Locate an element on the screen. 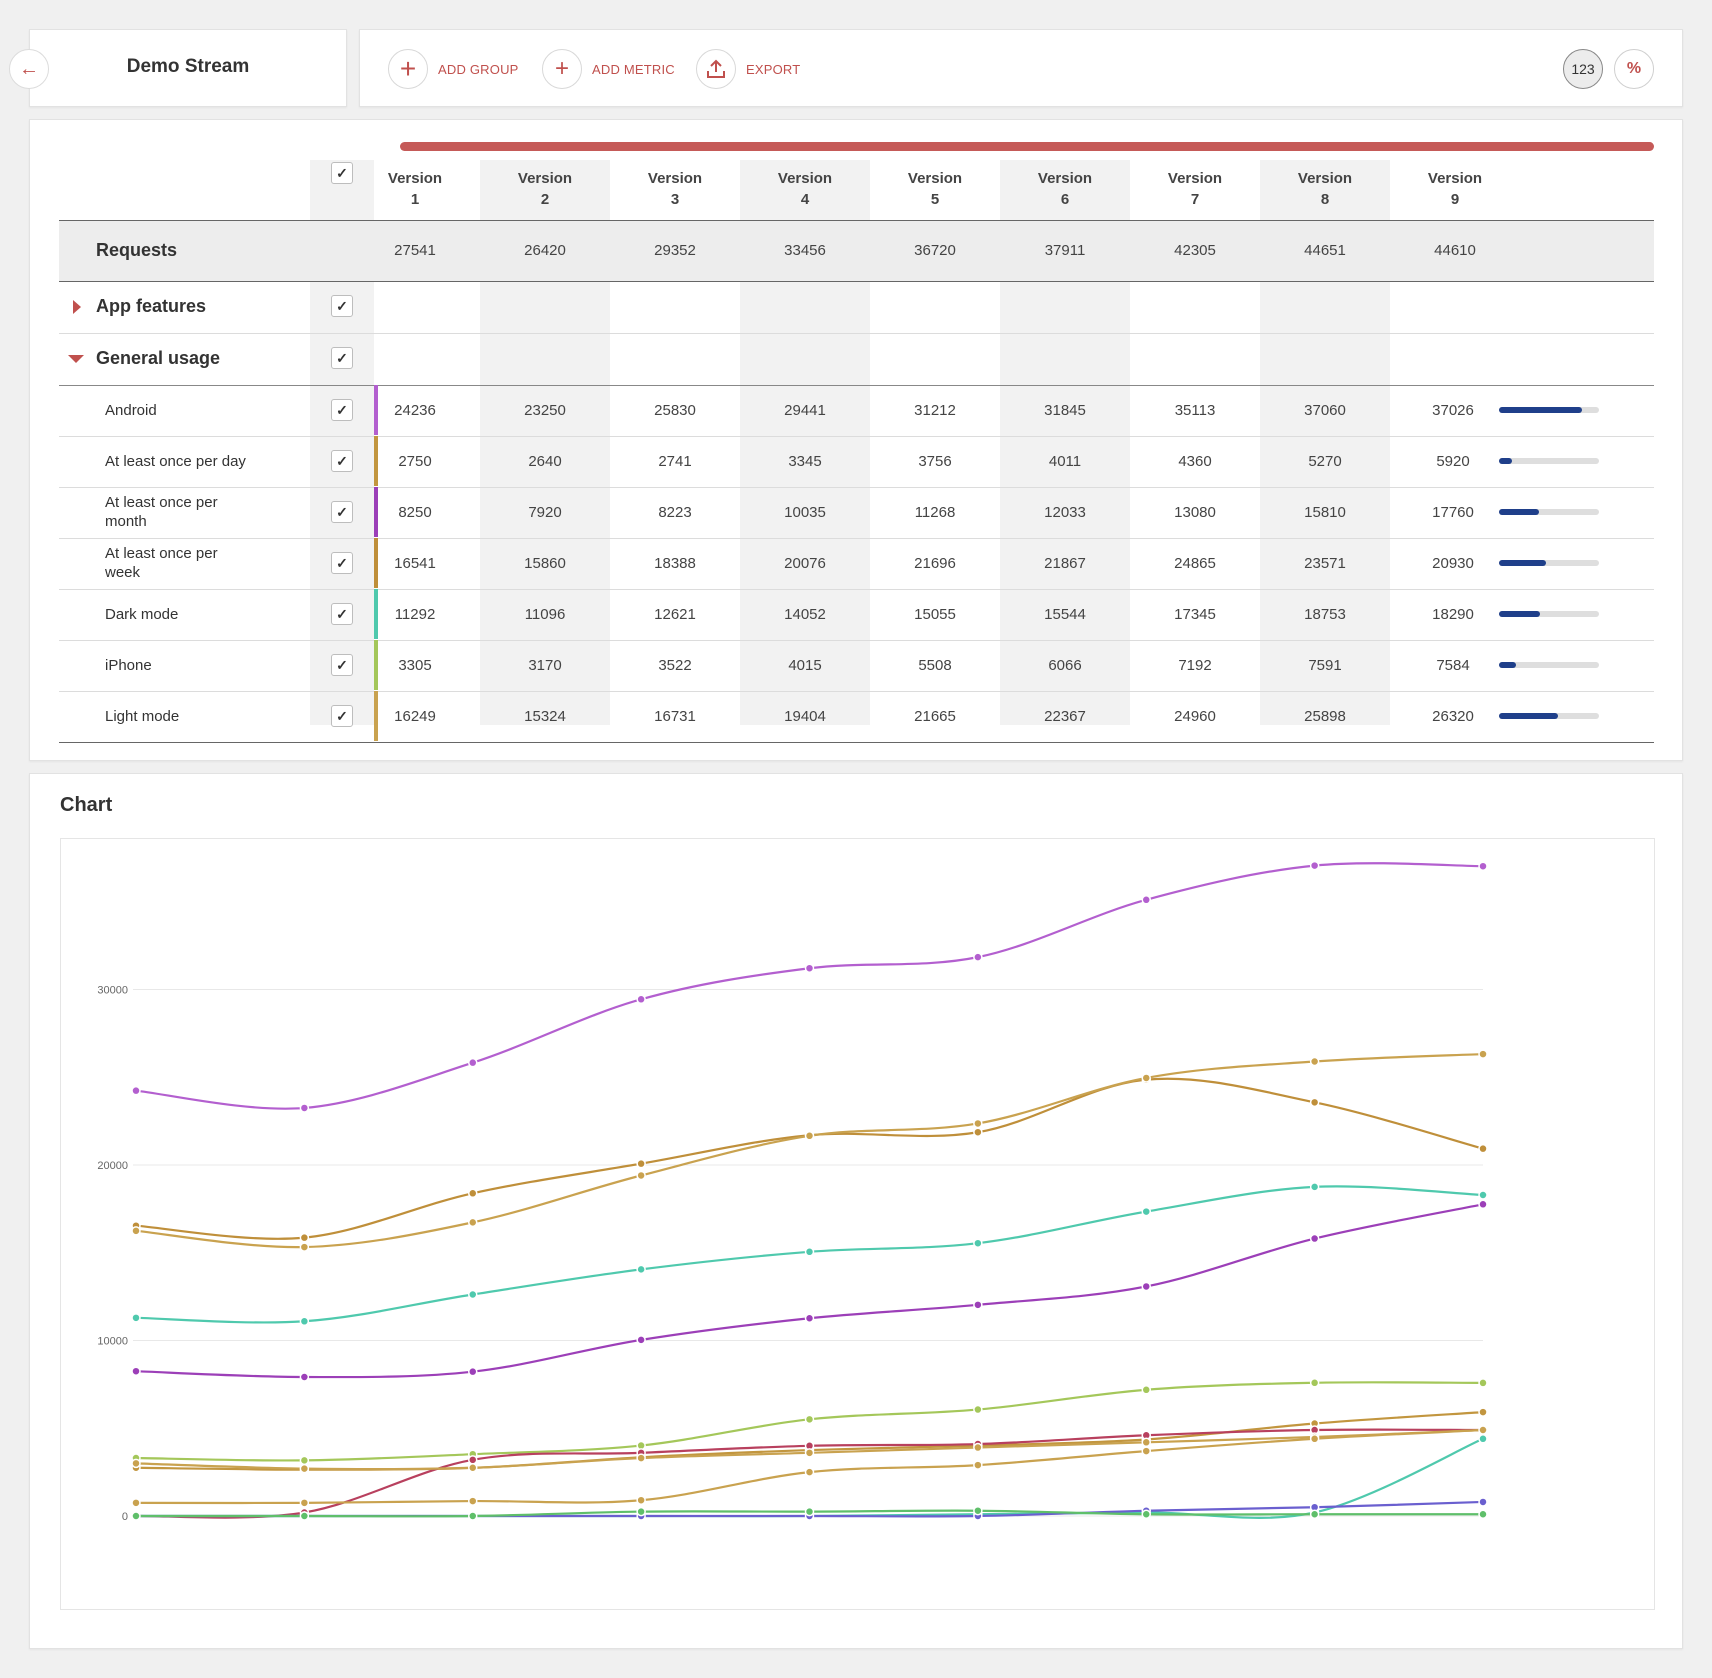 The width and height of the screenshot is (1712, 1678). export-button: EXPORT is located at coordinates (748, 69).